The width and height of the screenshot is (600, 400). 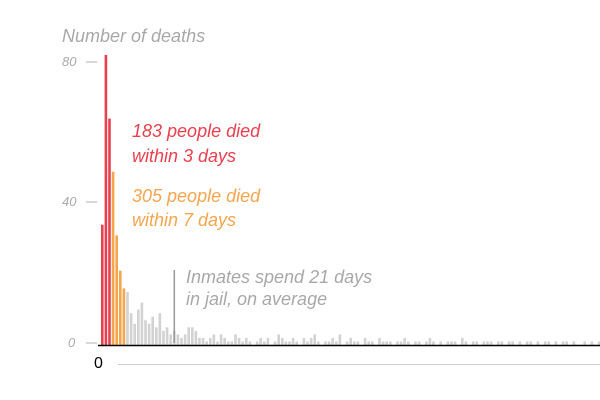 What do you see at coordinates (574, 343) in the screenshot?
I see `bar-day-132-later` at bounding box center [574, 343].